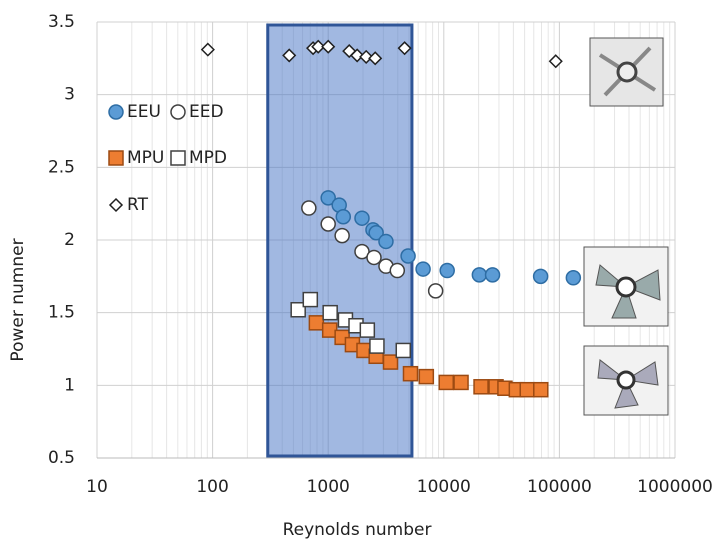  I want to click on x-tick-label: 100000, so click(559, 487).